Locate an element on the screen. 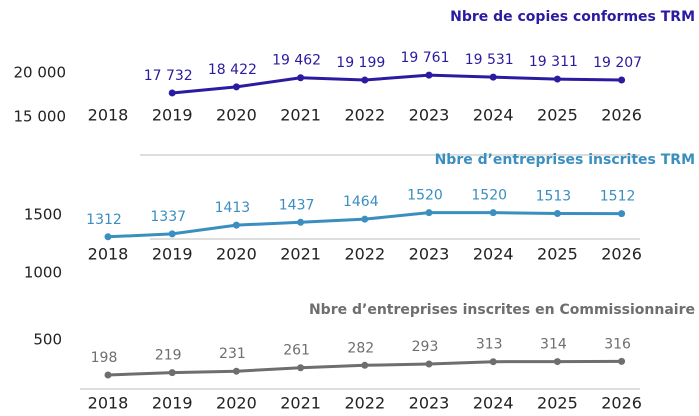 The image size is (699, 416). y-tick-label: 1500 is located at coordinates (43, 215).